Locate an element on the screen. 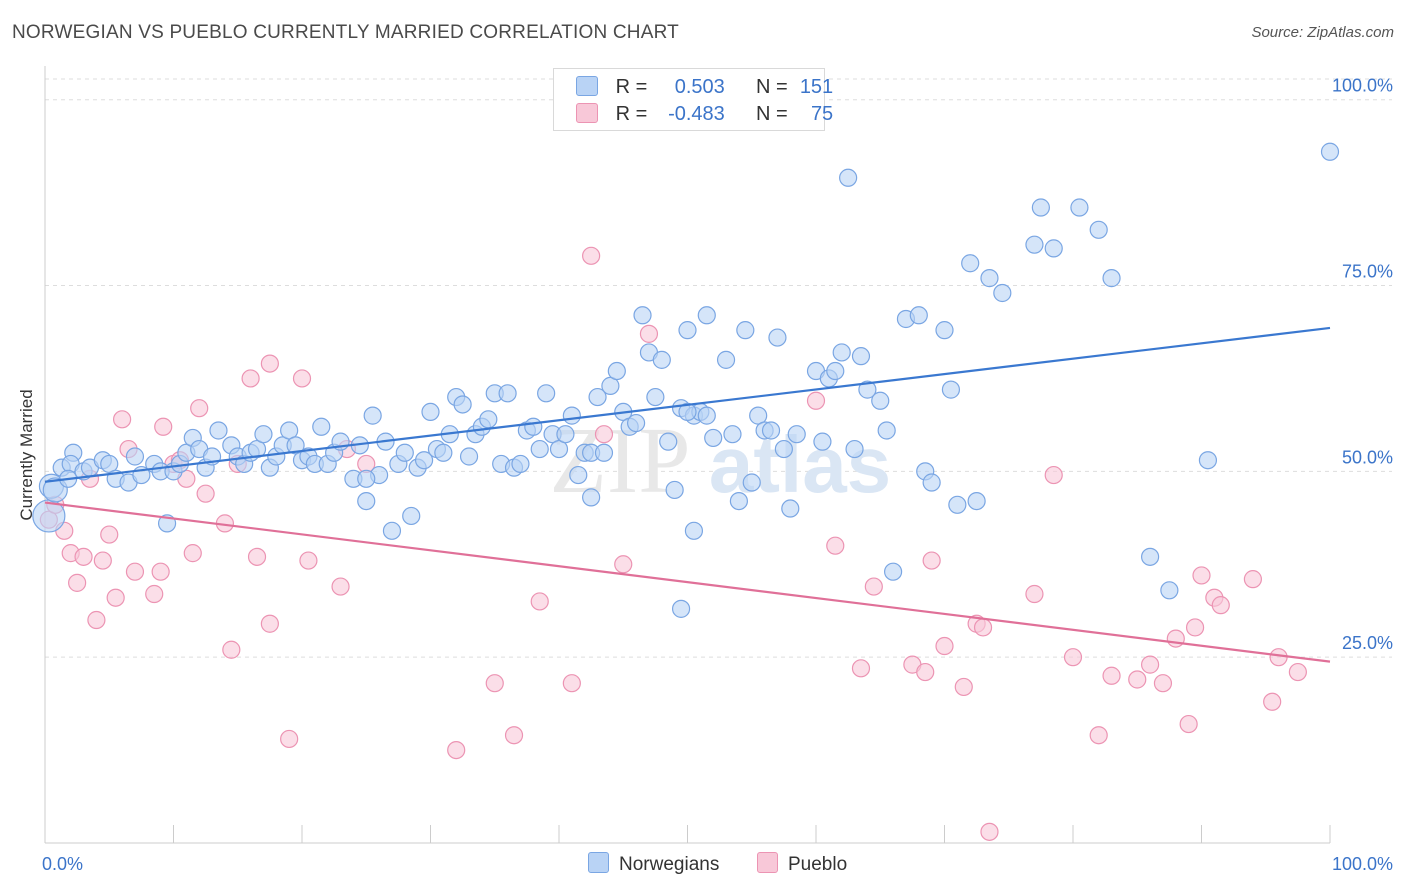 This screenshot has height=892, width=1406. legend-swatch-blue is located at coordinates (587, 86).